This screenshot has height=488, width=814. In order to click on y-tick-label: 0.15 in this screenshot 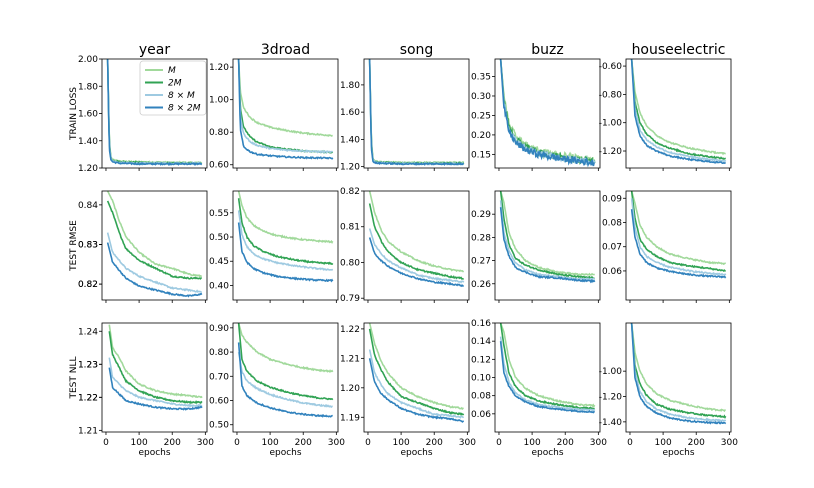, I will do `click(481, 155)`.